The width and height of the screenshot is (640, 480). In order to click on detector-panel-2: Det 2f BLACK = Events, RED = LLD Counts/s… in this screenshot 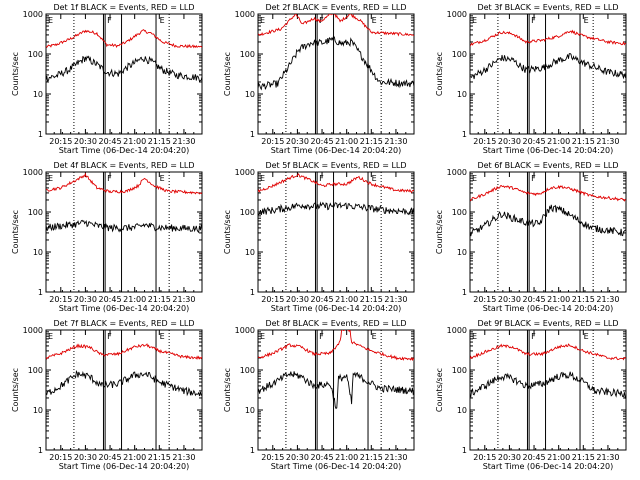, I will do `click(319, 79)`.